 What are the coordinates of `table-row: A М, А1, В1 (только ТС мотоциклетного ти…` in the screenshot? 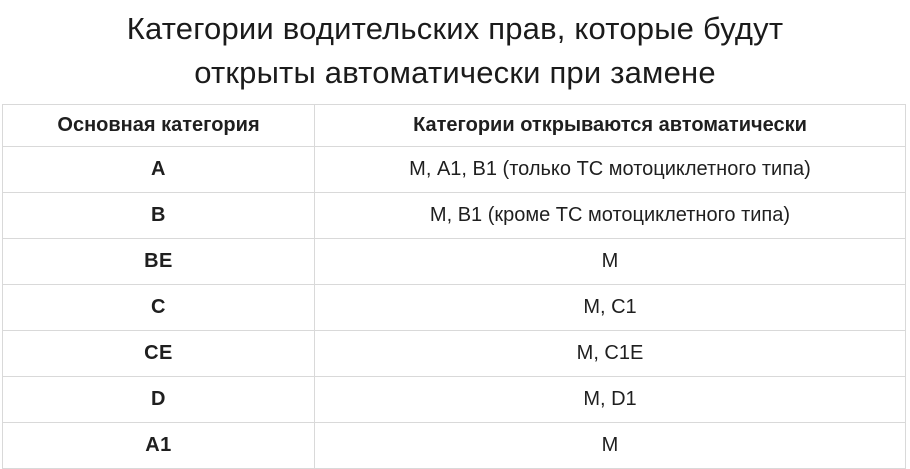 It's located at (454, 169).